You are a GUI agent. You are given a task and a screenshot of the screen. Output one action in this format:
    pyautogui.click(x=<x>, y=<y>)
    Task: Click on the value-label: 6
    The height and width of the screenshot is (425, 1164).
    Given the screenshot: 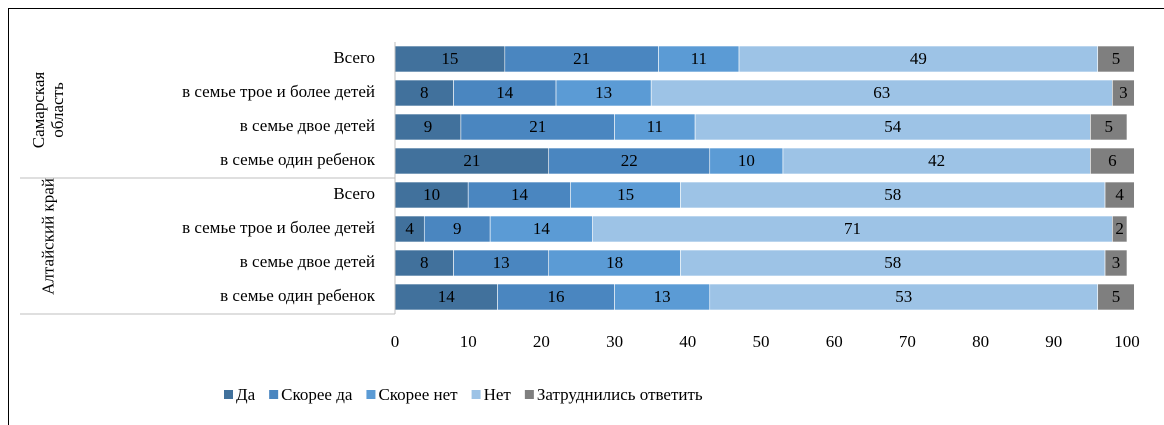 What is the action you would take?
    pyautogui.click(x=1112, y=160)
    